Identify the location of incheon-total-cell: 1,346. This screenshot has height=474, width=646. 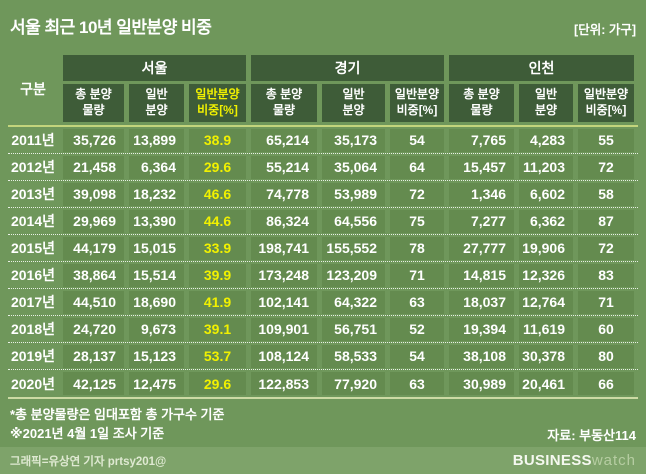
(481, 194).